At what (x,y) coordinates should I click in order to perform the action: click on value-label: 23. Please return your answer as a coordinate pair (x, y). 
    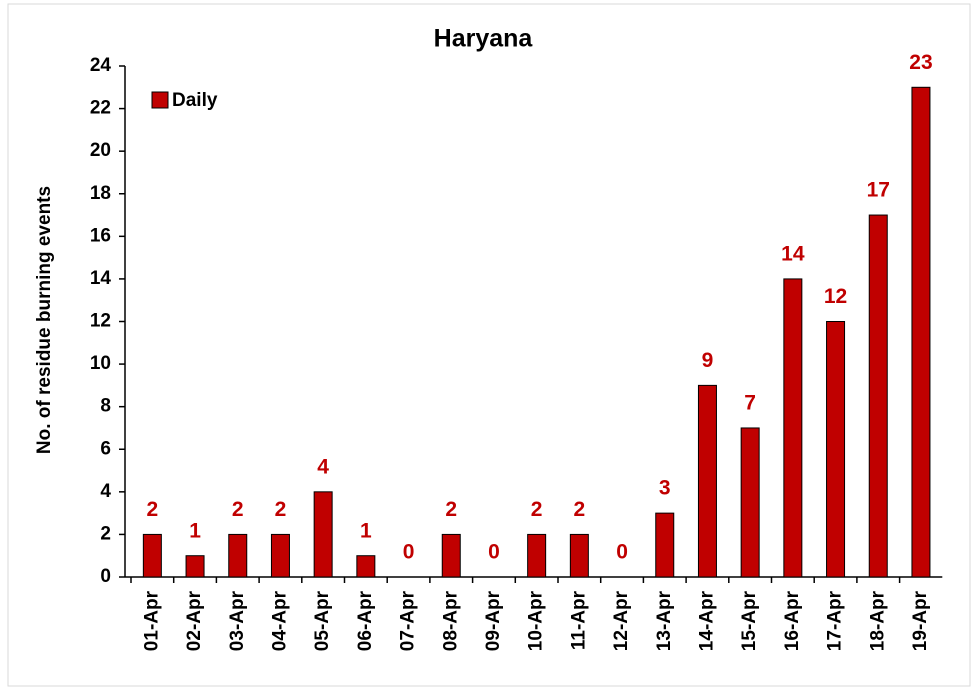
    Looking at the image, I should click on (920, 62).